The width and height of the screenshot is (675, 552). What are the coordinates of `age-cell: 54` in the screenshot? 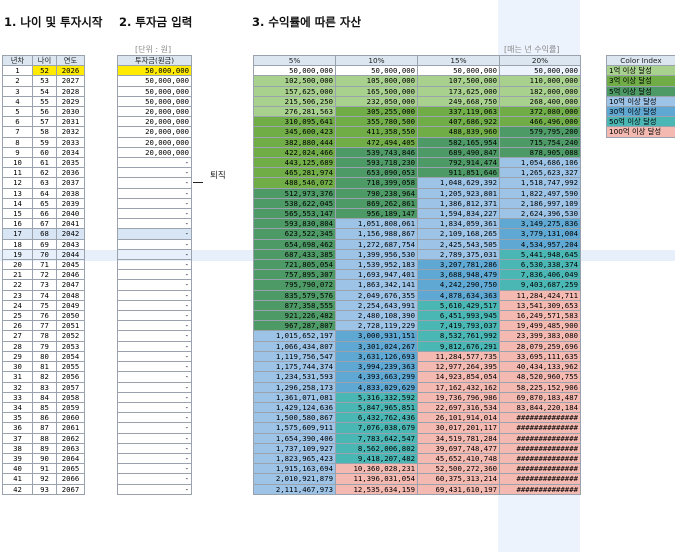 It's located at (44, 91).